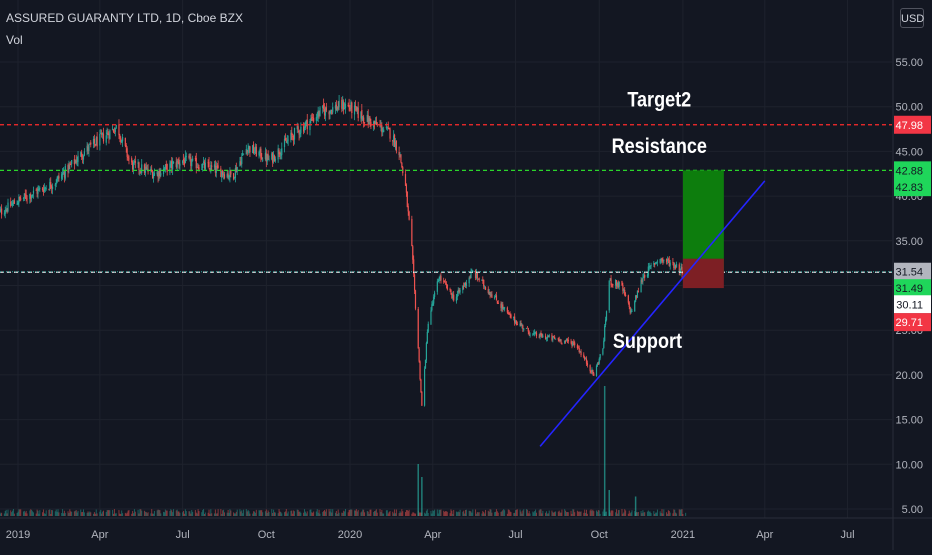 The width and height of the screenshot is (932, 555). I want to click on time-tick-label: Apr, so click(764, 535).